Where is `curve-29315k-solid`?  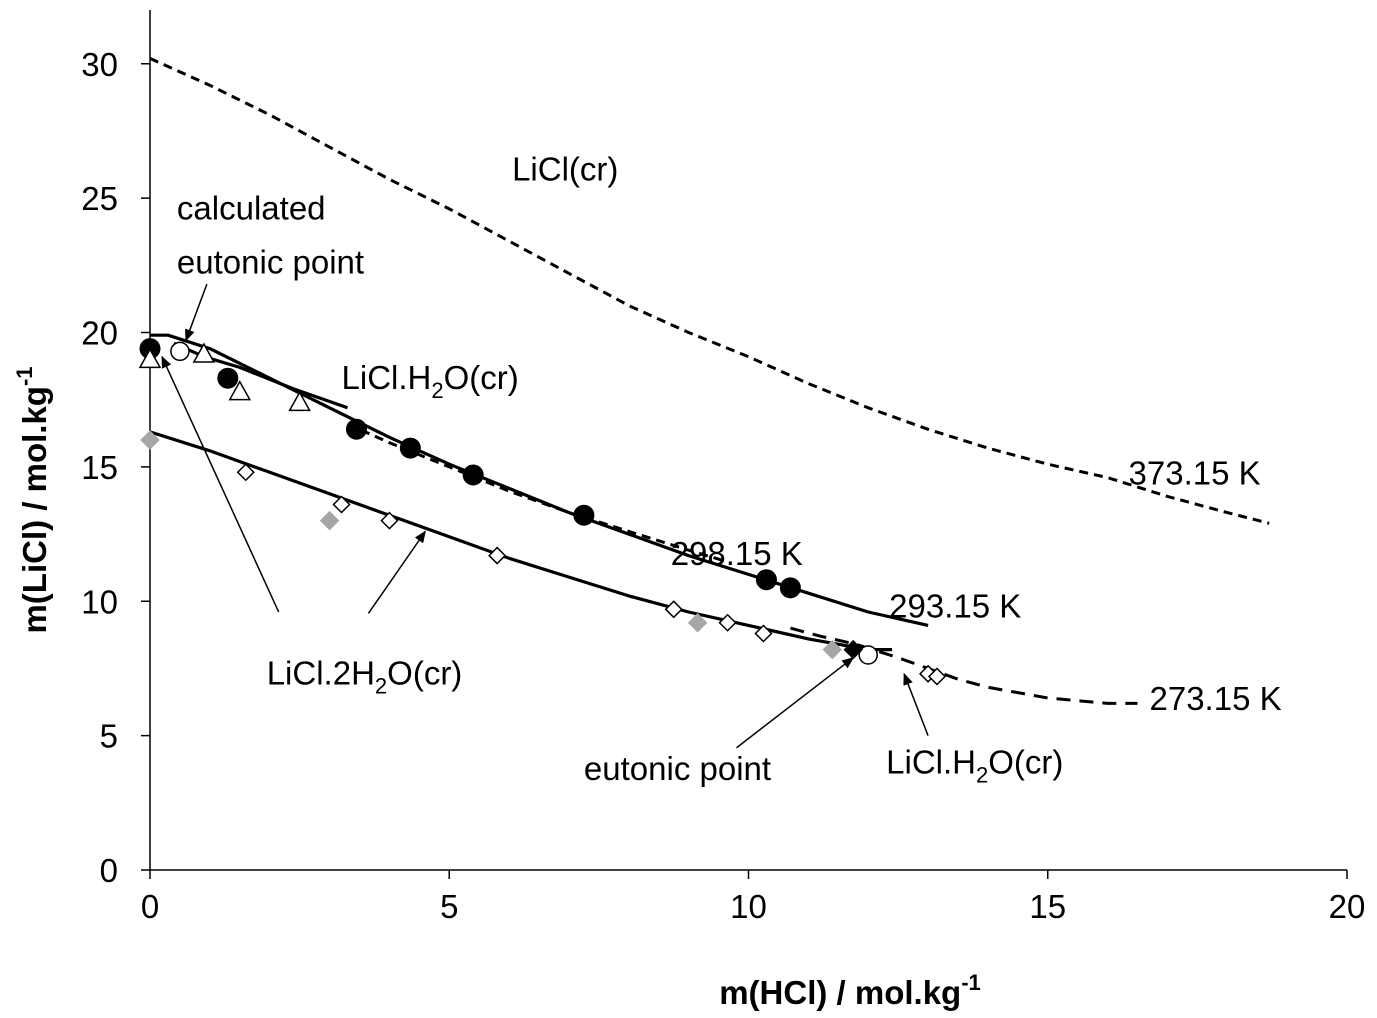
curve-29315k-solid is located at coordinates (261, 375).